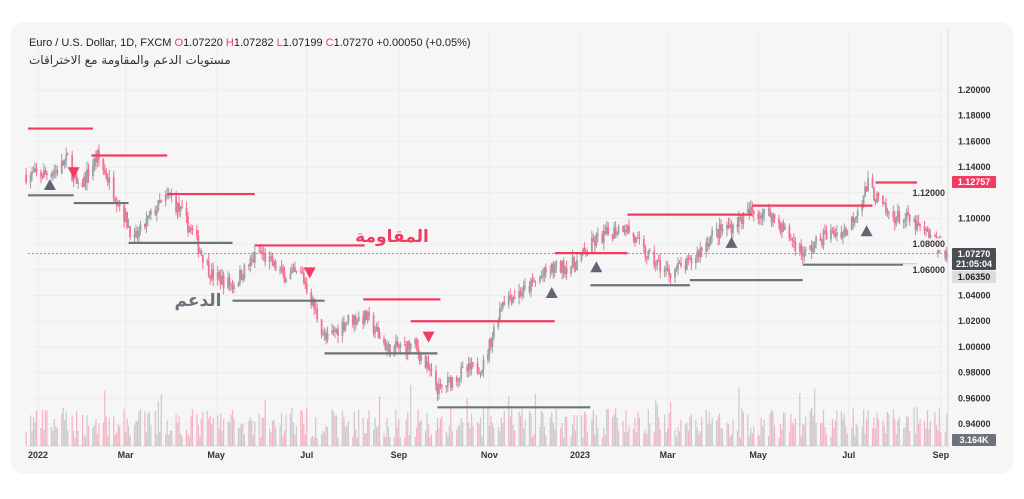  I want to click on y-tick-label: 0.98000, so click(974, 373).